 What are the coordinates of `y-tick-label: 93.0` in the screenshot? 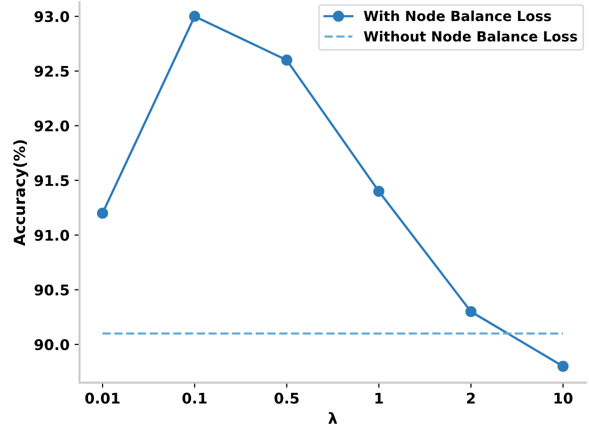 It's located at (52, 16).